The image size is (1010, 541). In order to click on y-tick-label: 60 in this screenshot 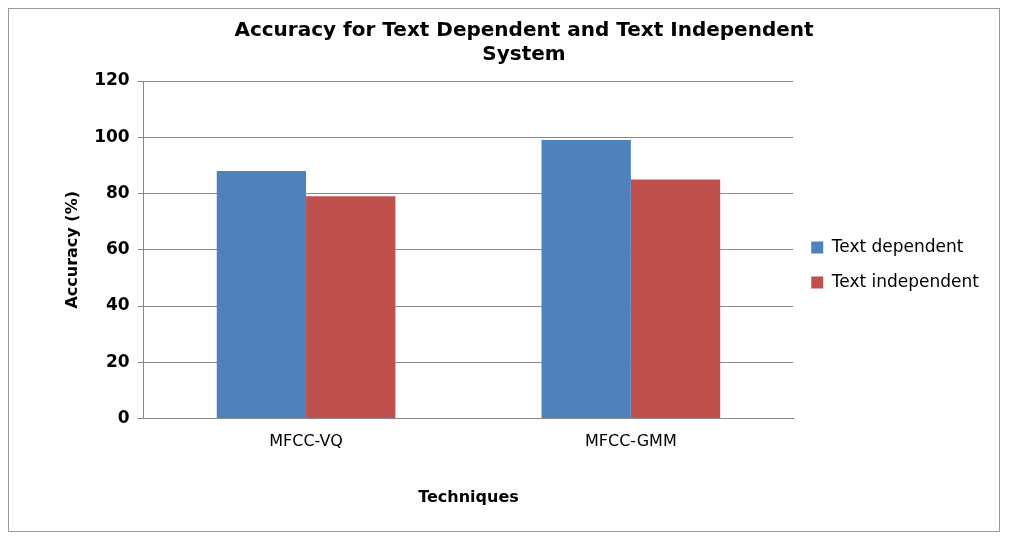, I will do `click(118, 248)`.